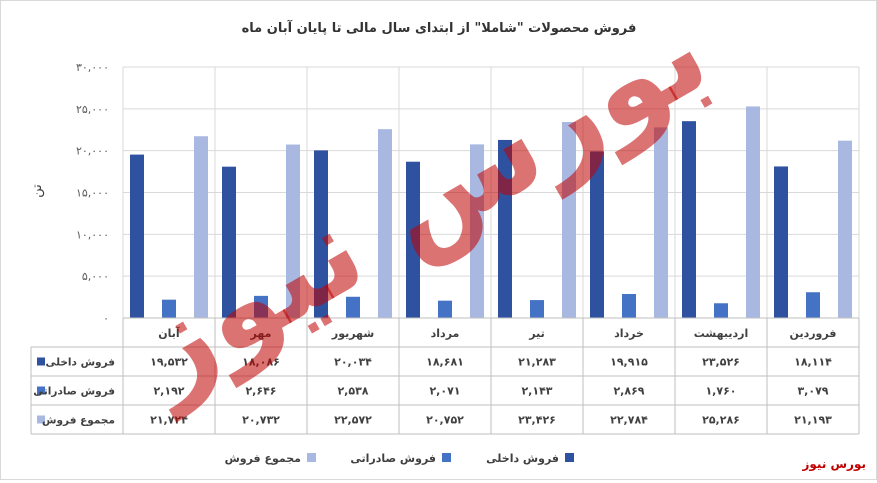  Describe the element at coordinates (352, 391) in the screenshot. I see `data-label: ۲,۵۳۸` at that location.